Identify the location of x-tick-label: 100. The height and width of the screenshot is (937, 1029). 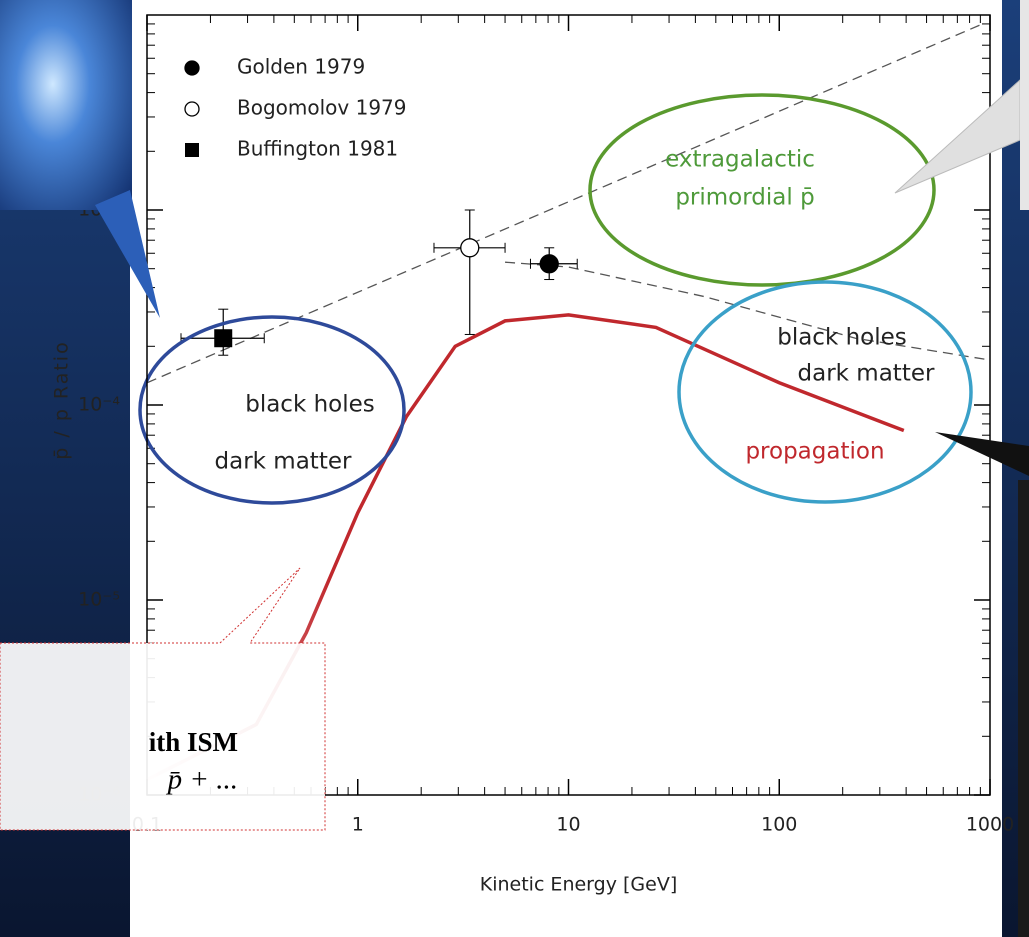
(779, 825).